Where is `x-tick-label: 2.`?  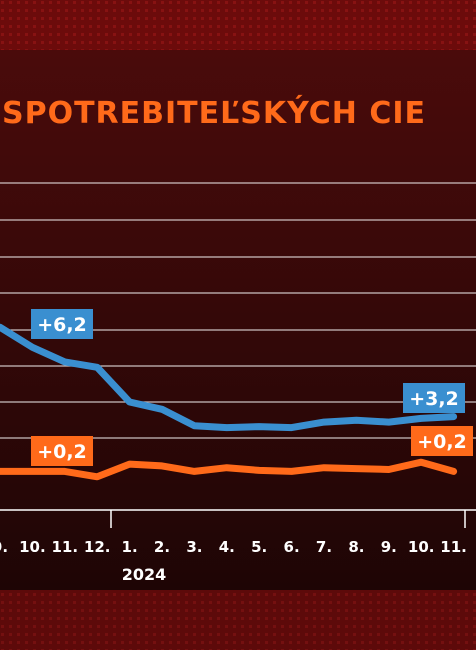
x-tick-label: 2. is located at coordinates (162, 547).